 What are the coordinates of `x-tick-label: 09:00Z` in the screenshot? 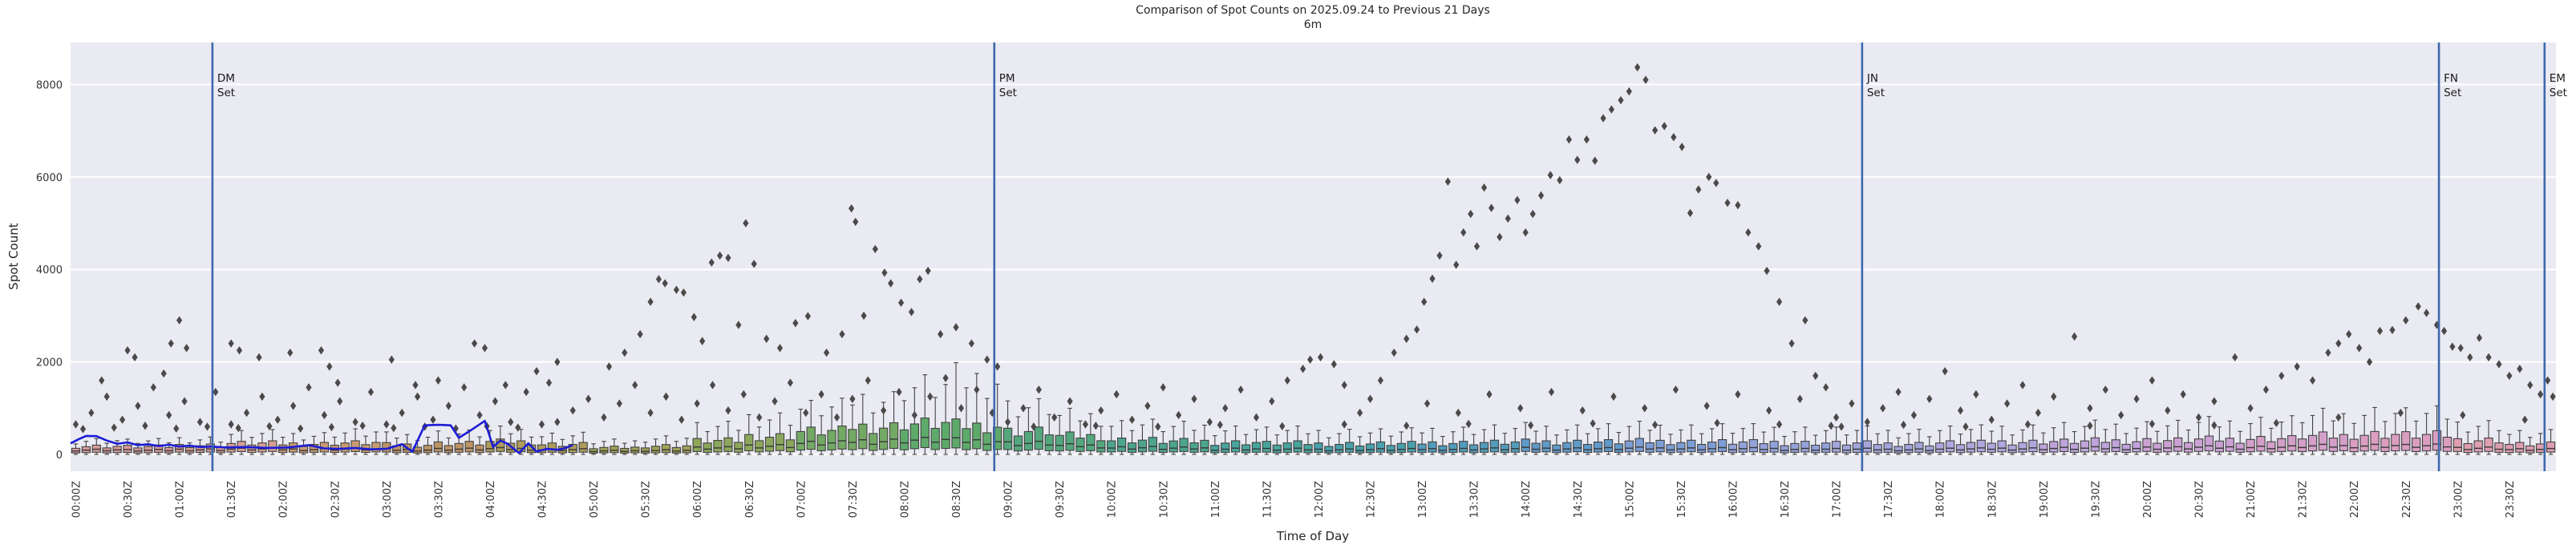 It's located at (1009, 499).